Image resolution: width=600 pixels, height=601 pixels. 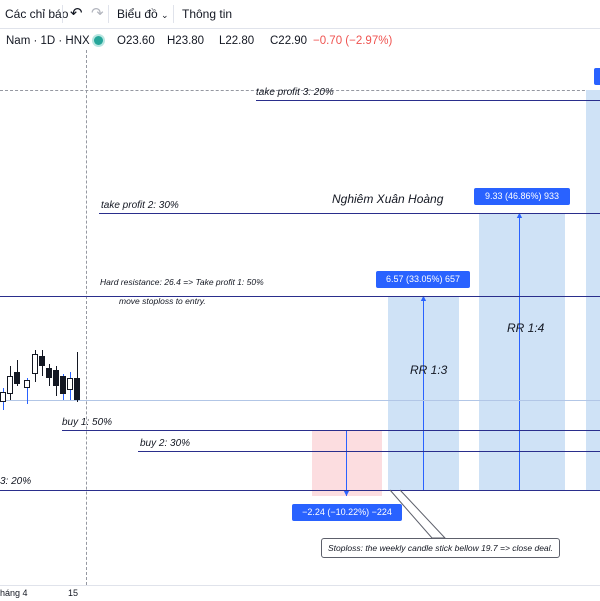 I want to click on arrow-down-icon: ▼, so click(x=346, y=493).